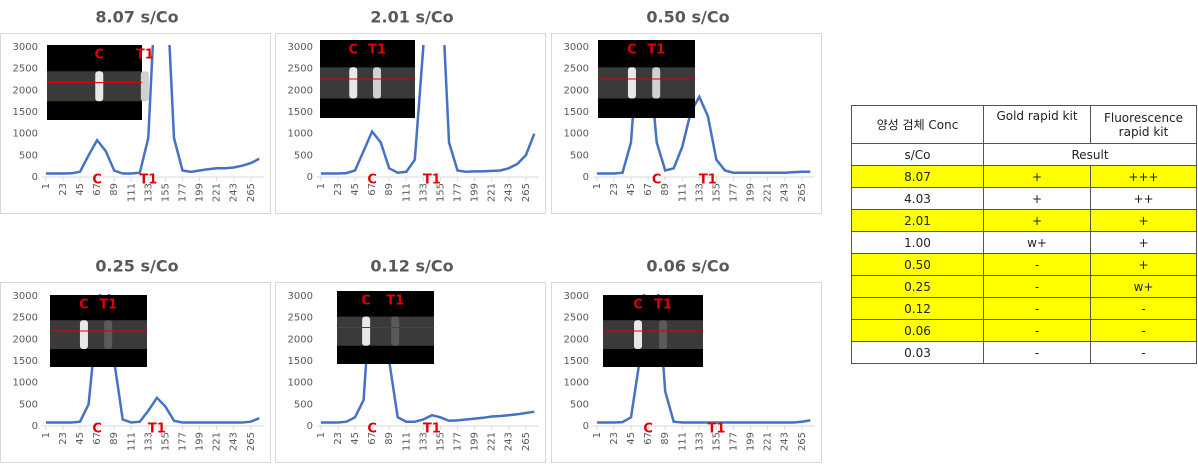 The height and width of the screenshot is (465, 1198). I want to click on chart-title: 0.12 s/Co, so click(411, 266).